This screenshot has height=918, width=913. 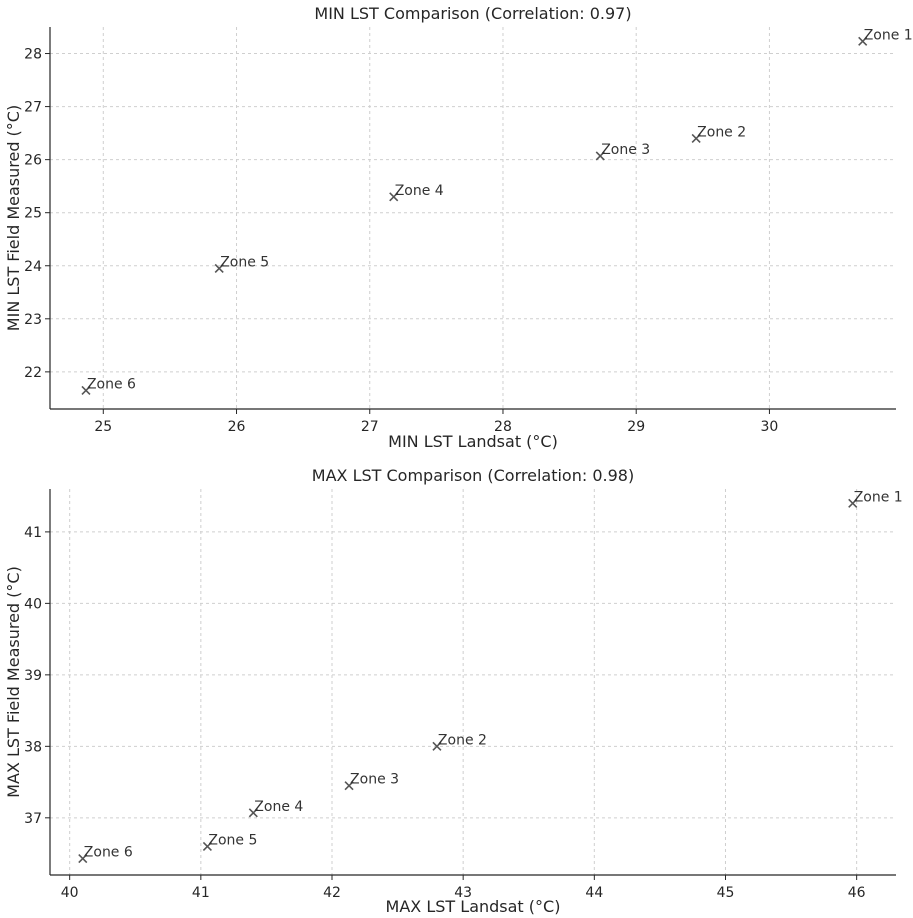 I want to click on y-tick-label: 39, so click(x=33, y=676).